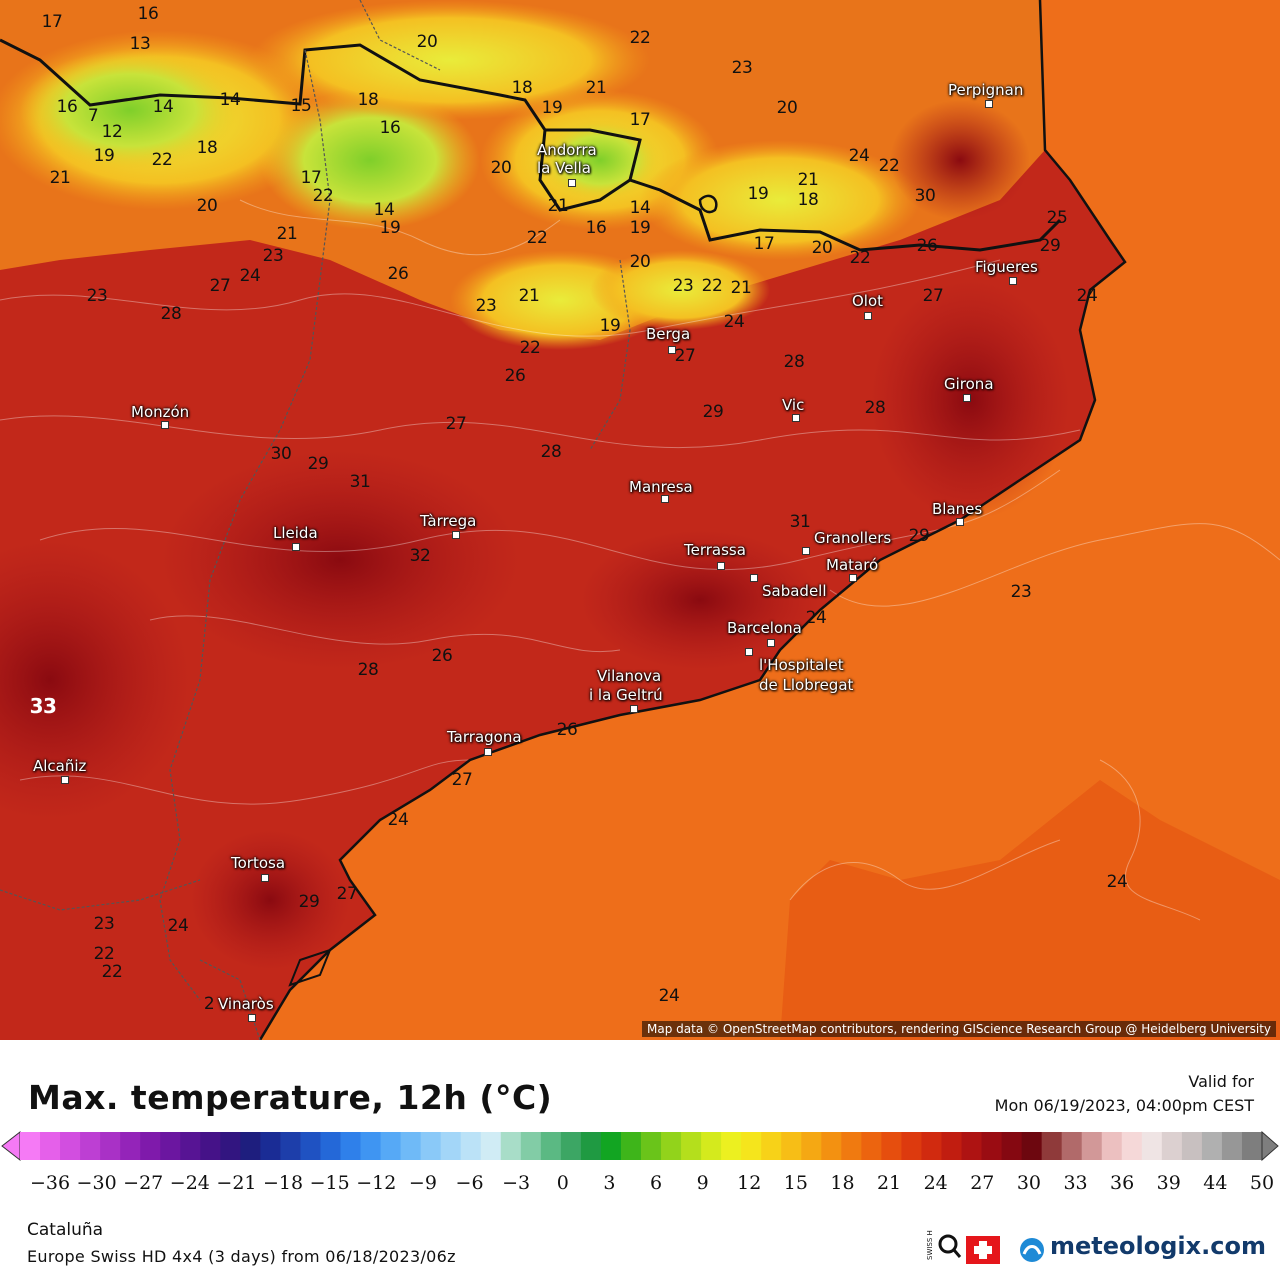  What do you see at coordinates (207, 206) in the screenshot?
I see `temperature-value-label: 20` at bounding box center [207, 206].